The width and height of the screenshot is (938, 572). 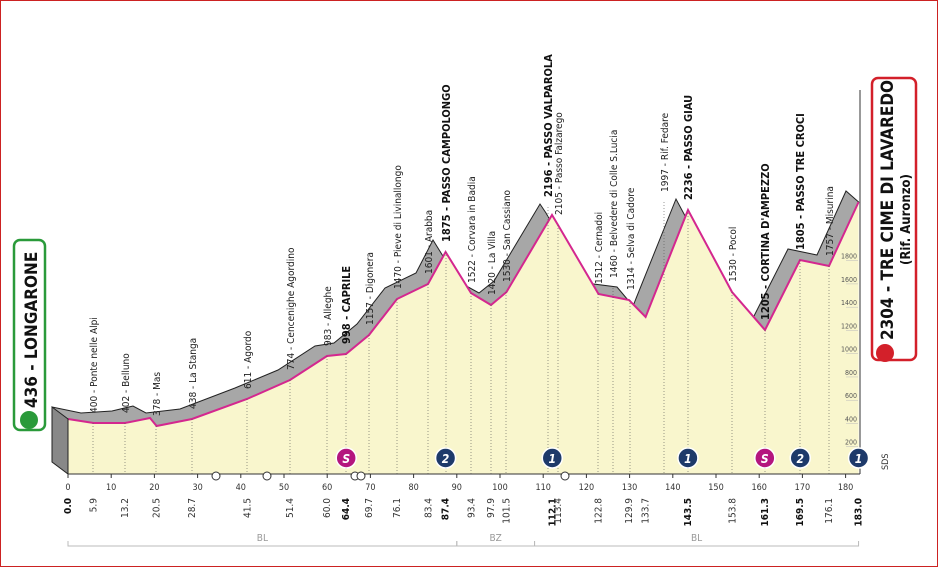 What do you see at coordinates (457, 488) in the screenshot?
I see `km-tick-label: 90` at bounding box center [457, 488].